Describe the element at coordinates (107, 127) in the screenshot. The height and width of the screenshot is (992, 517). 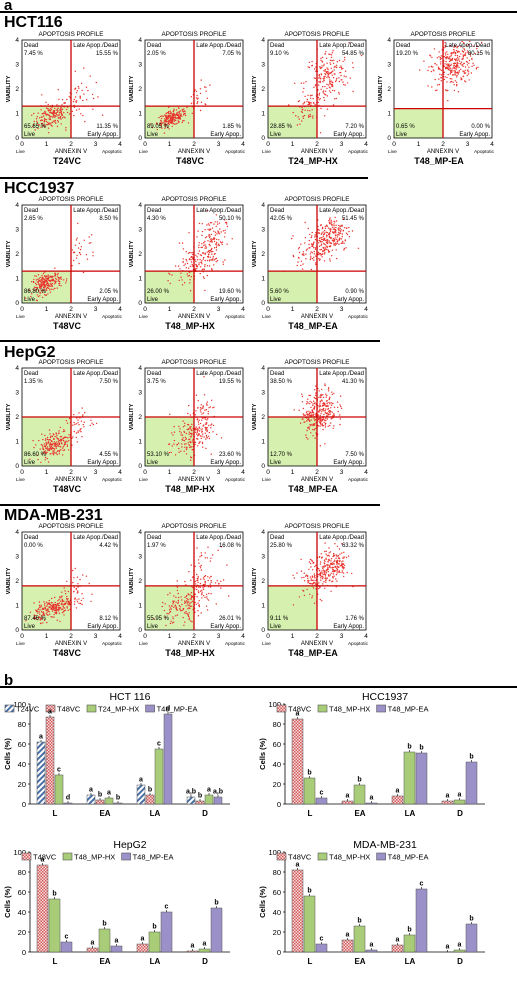
I see `quadrant-early-value: 11.35 %` at that location.